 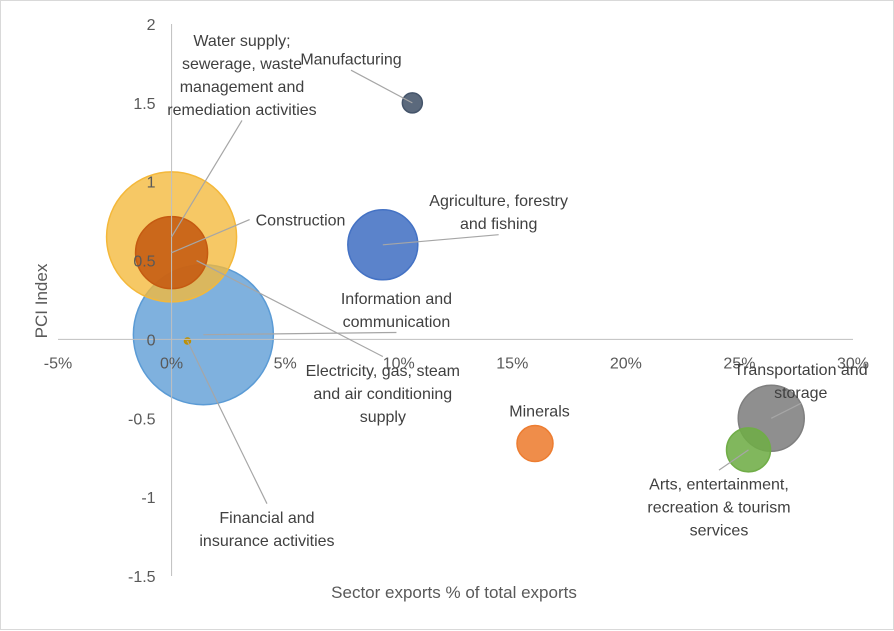 I want to click on leader-line-transportation-and, so click(x=786, y=410).